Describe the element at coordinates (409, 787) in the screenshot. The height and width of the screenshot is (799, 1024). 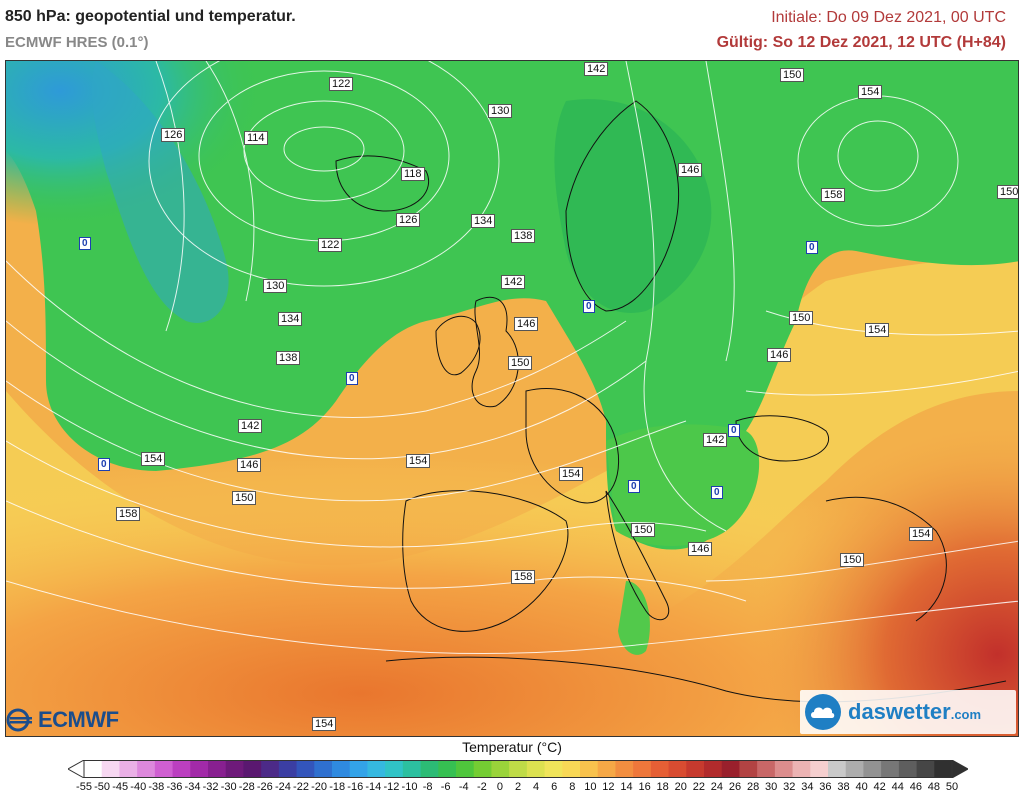
I see `colorbar-tick-label: -10` at that location.